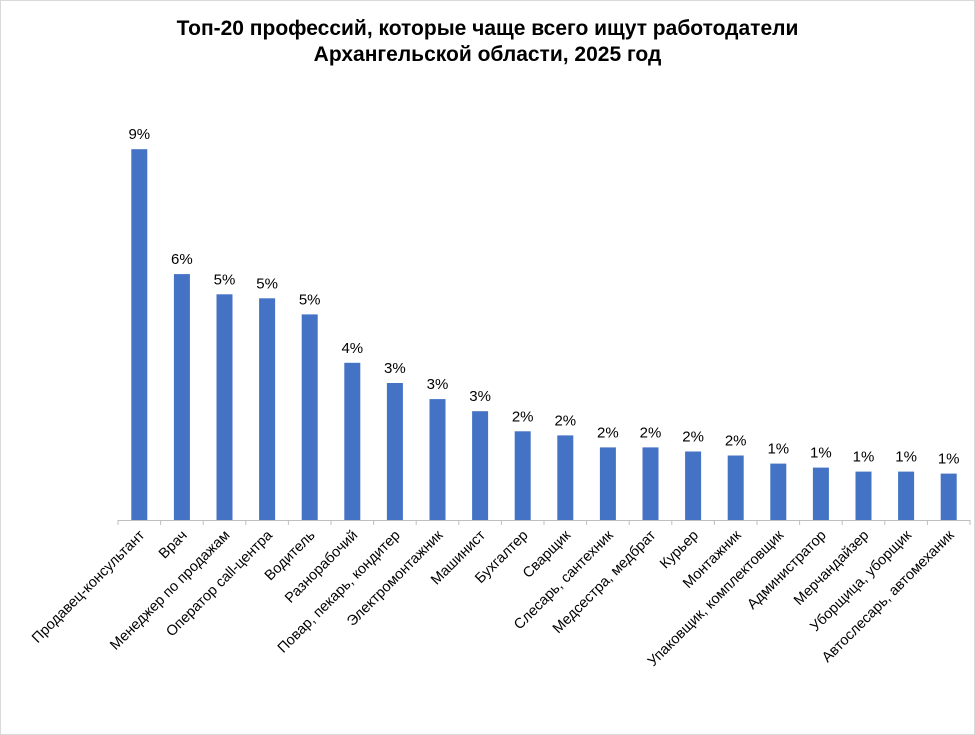 The image size is (975, 735). I want to click on data-label-9: 3%, so click(480, 396).